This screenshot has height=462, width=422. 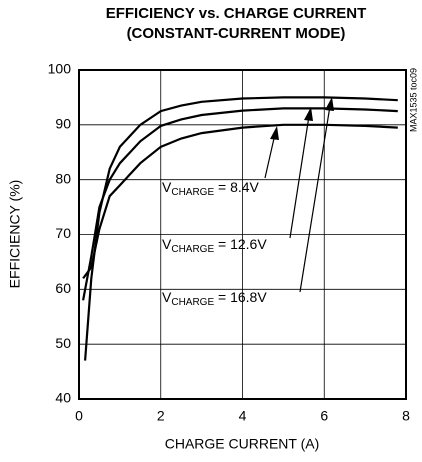 What do you see at coordinates (406, 416) in the screenshot?
I see `x-tick-label: 8` at bounding box center [406, 416].